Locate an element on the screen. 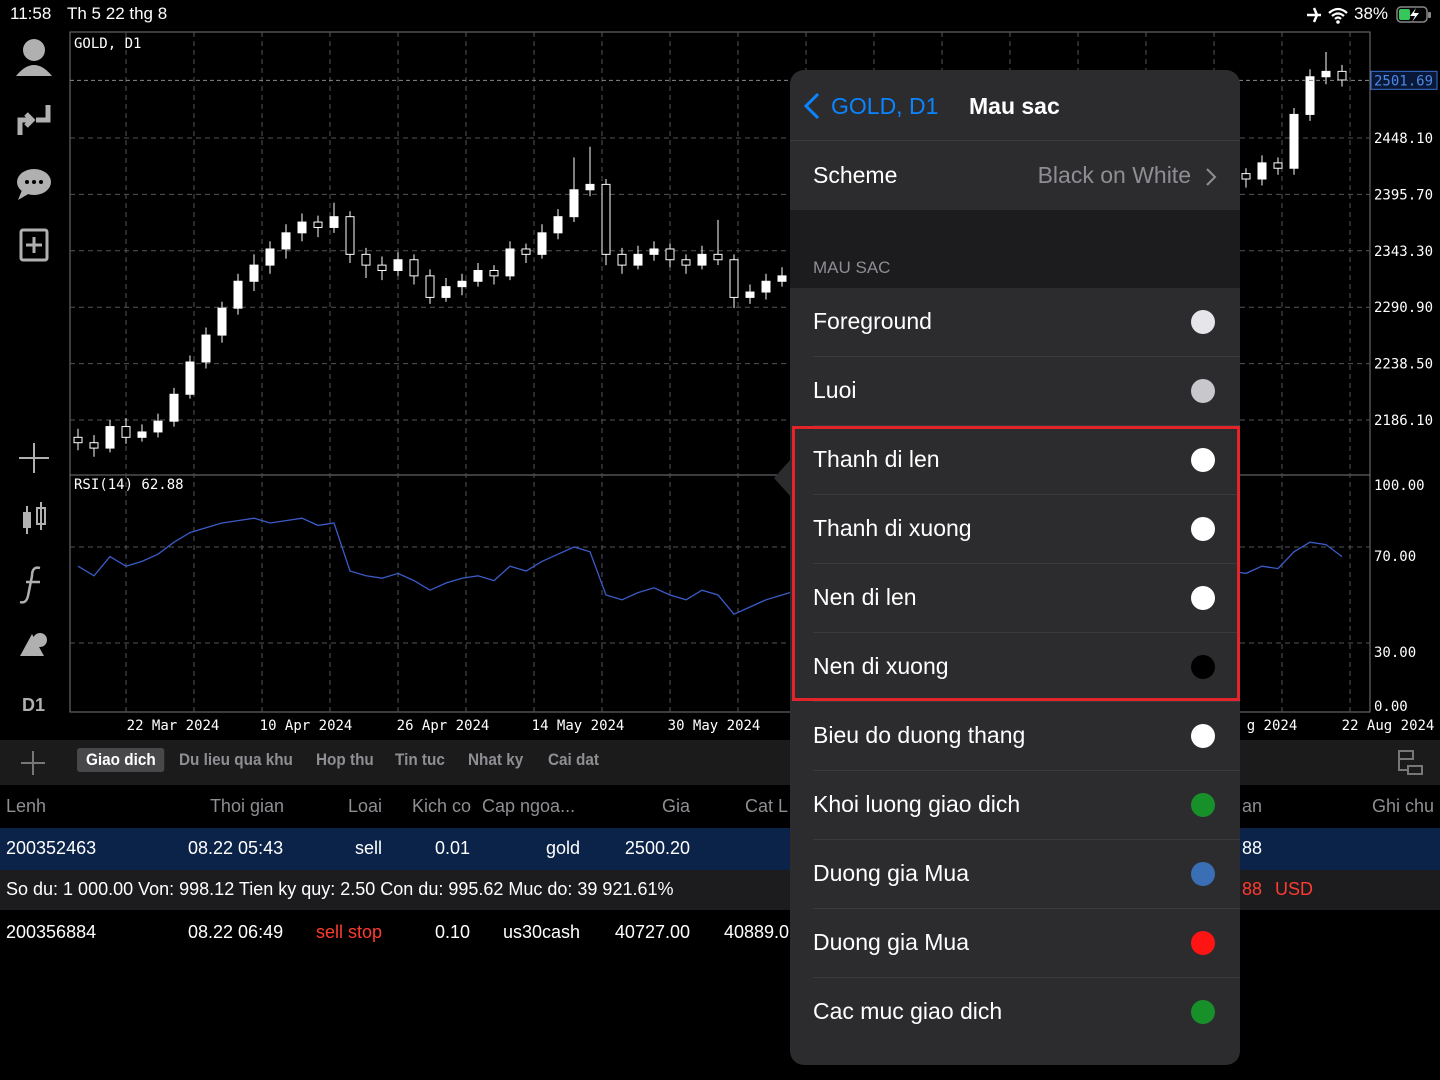  order-size: 0.01 is located at coordinates (452, 848).